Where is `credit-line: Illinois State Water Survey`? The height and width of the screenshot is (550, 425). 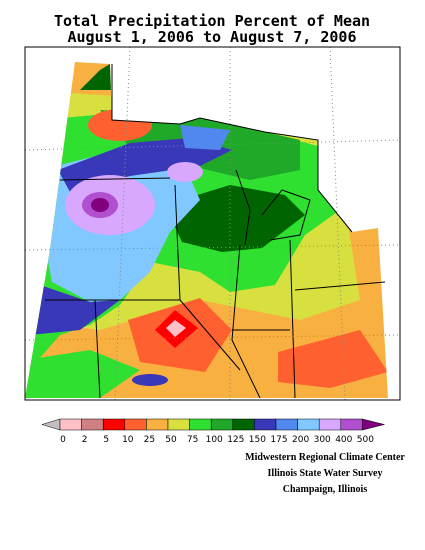
credit-line: Illinois State Water Survey is located at coordinates (325, 473).